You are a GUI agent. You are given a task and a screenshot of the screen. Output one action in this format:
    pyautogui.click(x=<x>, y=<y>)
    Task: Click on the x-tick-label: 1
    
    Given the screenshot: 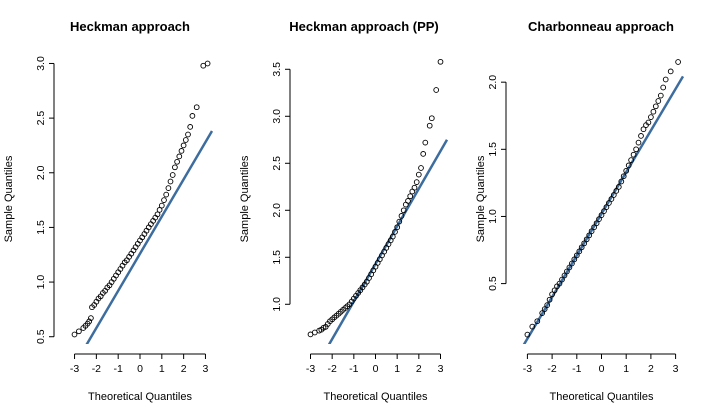 What is the action you would take?
    pyautogui.click(x=397, y=369)
    